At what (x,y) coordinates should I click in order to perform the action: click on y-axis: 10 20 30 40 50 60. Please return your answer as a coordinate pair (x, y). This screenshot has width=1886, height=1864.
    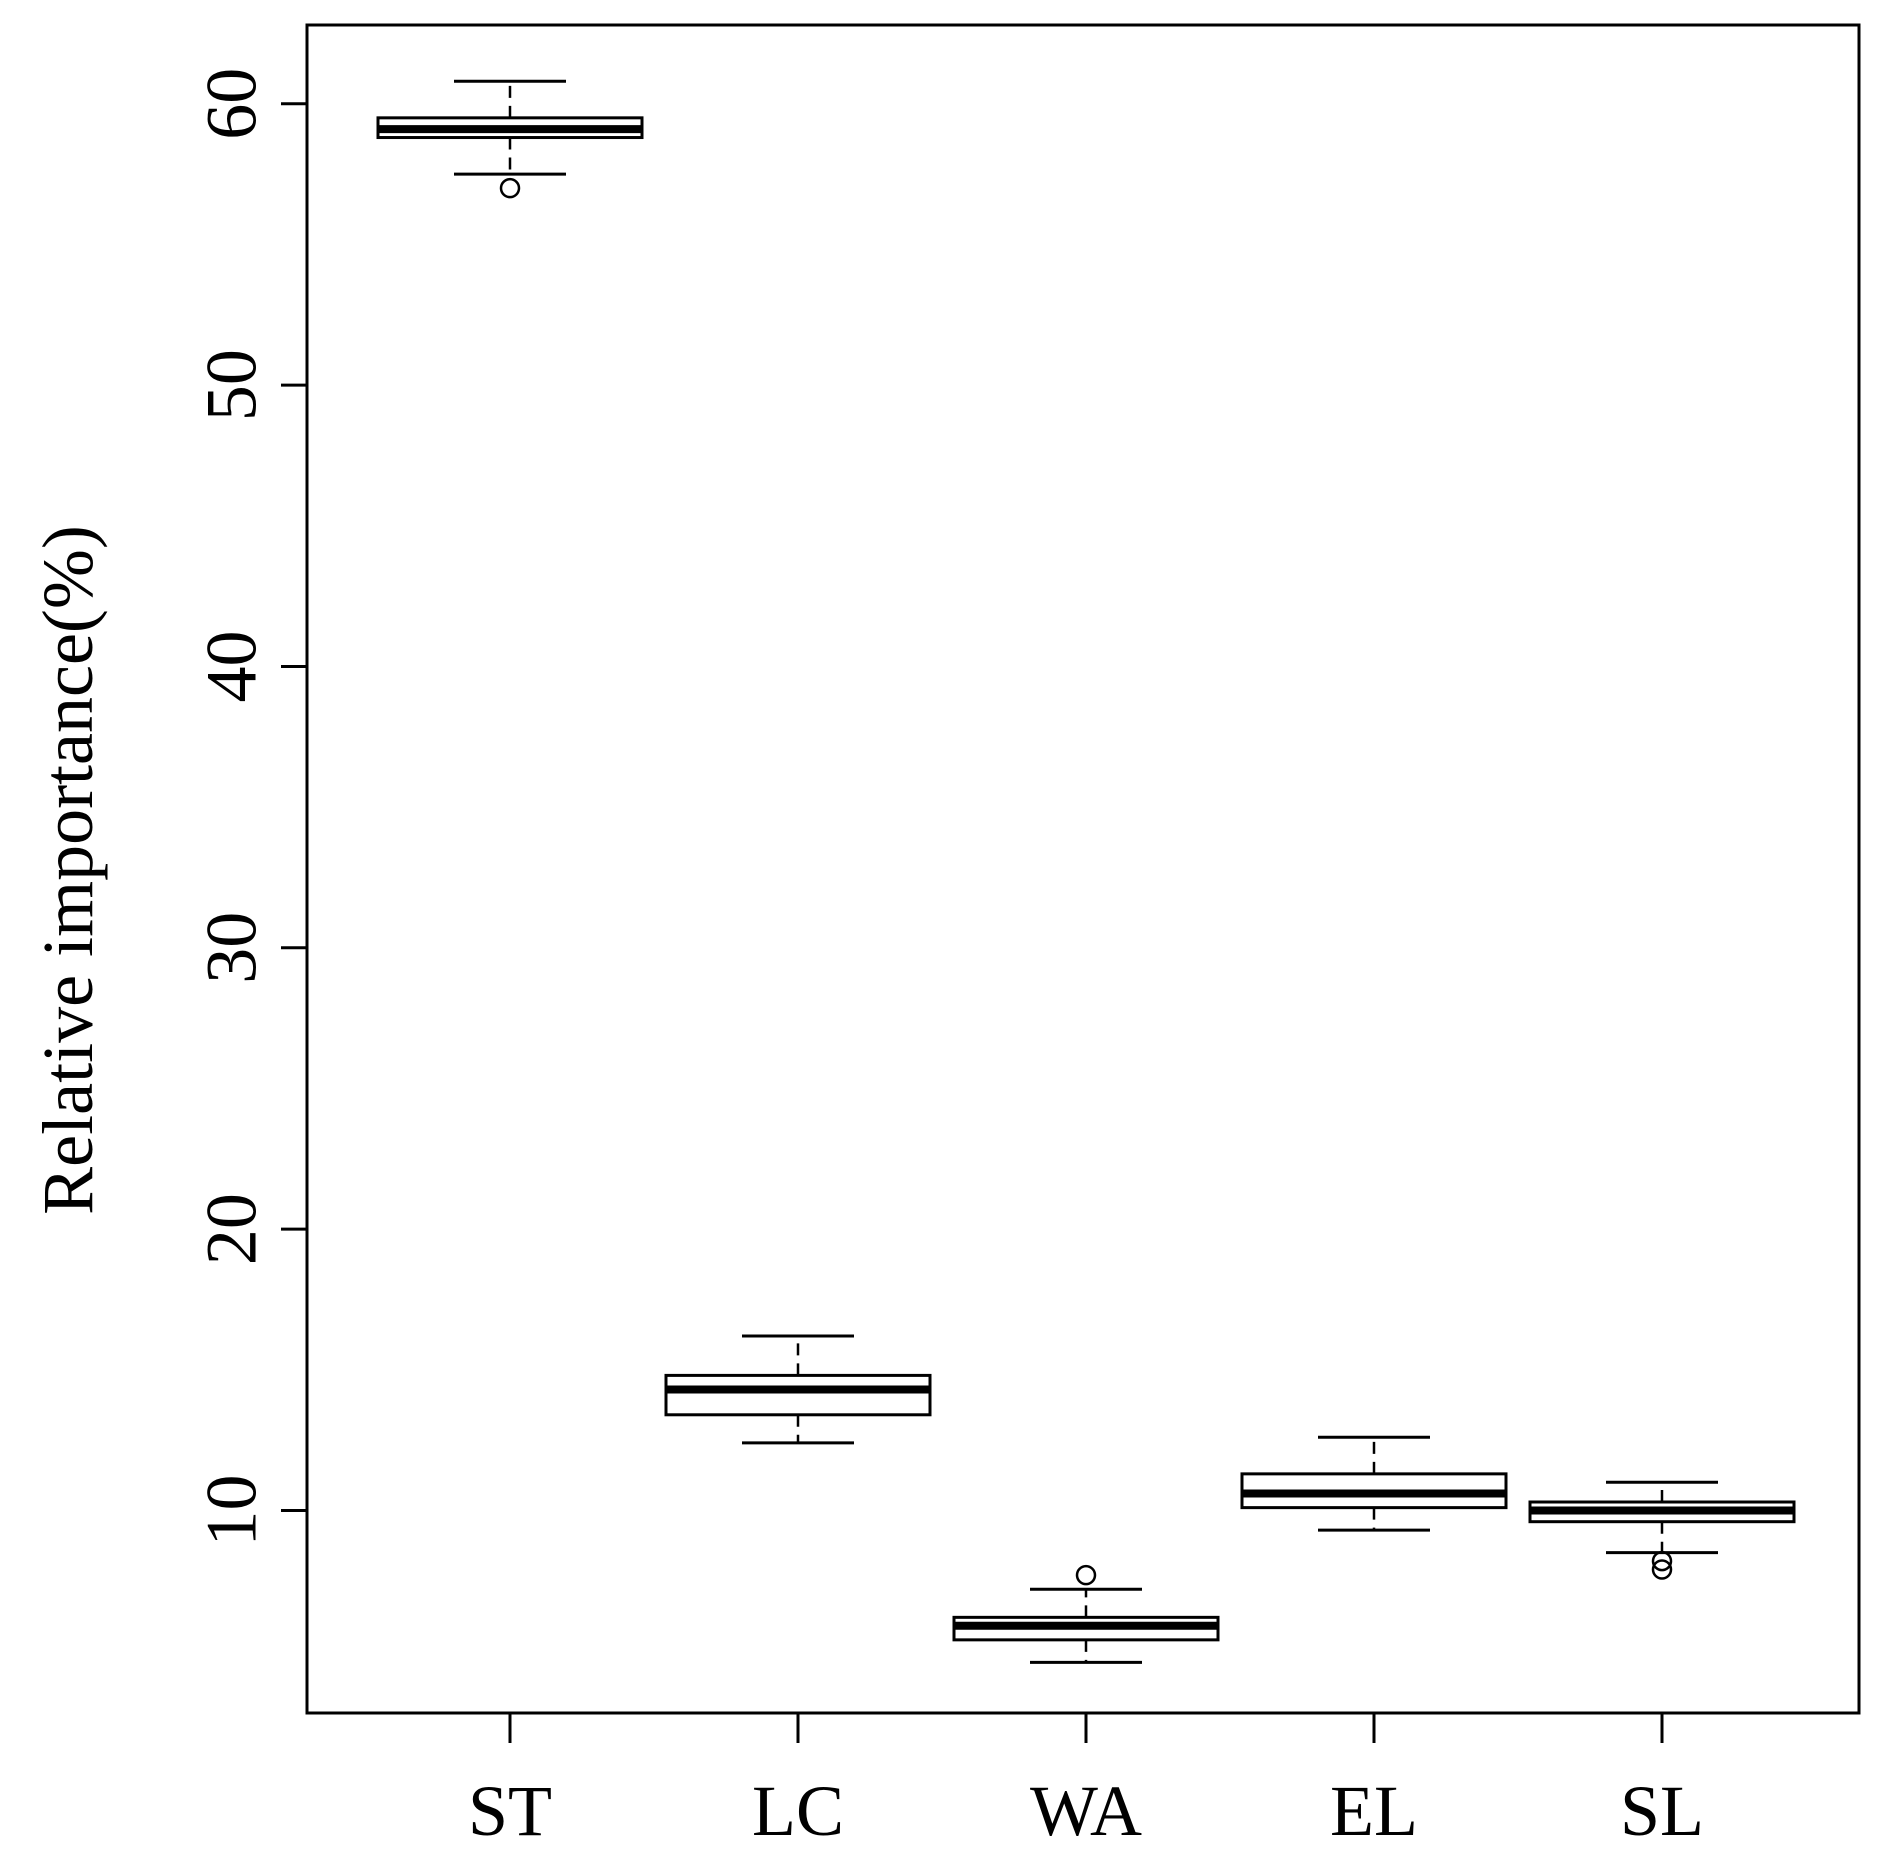
    Looking at the image, I should click on (249, 807).